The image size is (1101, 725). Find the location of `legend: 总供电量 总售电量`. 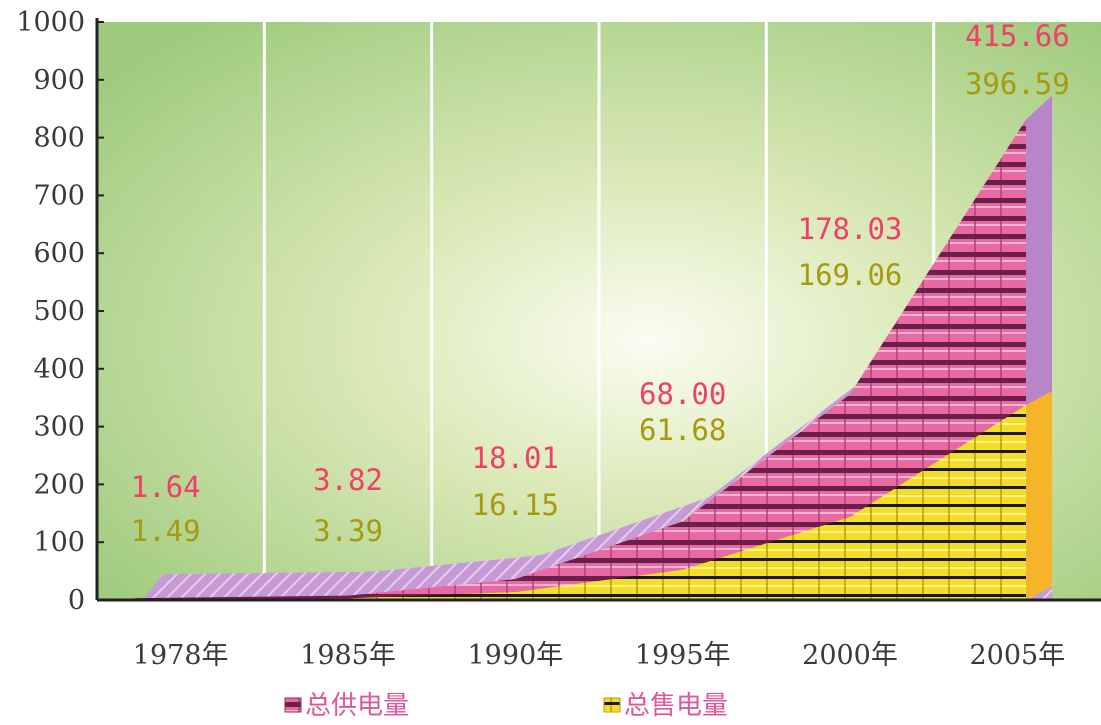

legend: 总供电量 总售电量 is located at coordinates (506, 706).